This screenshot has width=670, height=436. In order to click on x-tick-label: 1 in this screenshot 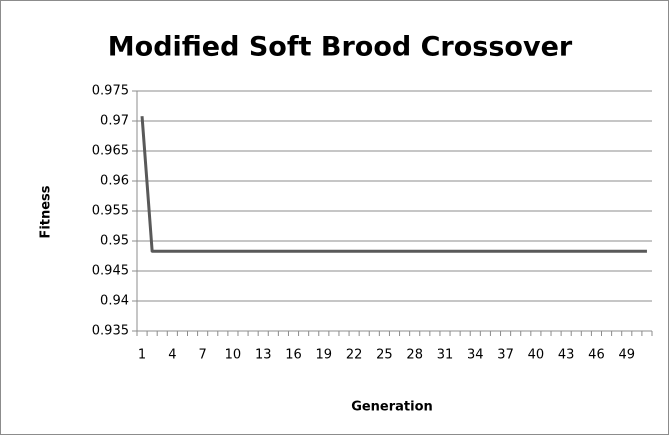, I will do `click(142, 355)`.